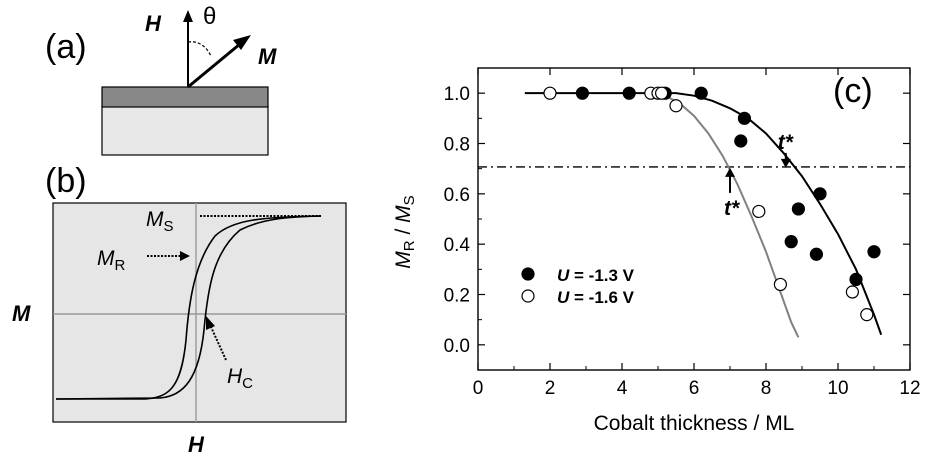  What do you see at coordinates (478, 388) in the screenshot?
I see `x-tick-label: 0` at bounding box center [478, 388].